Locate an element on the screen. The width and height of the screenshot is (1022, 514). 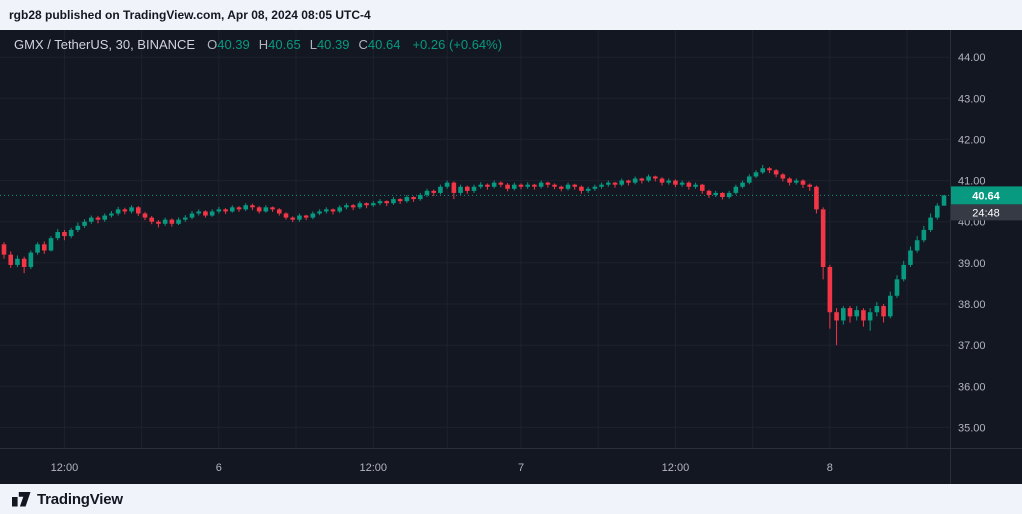
price-axis-label: 44.00 is located at coordinates (972, 58).